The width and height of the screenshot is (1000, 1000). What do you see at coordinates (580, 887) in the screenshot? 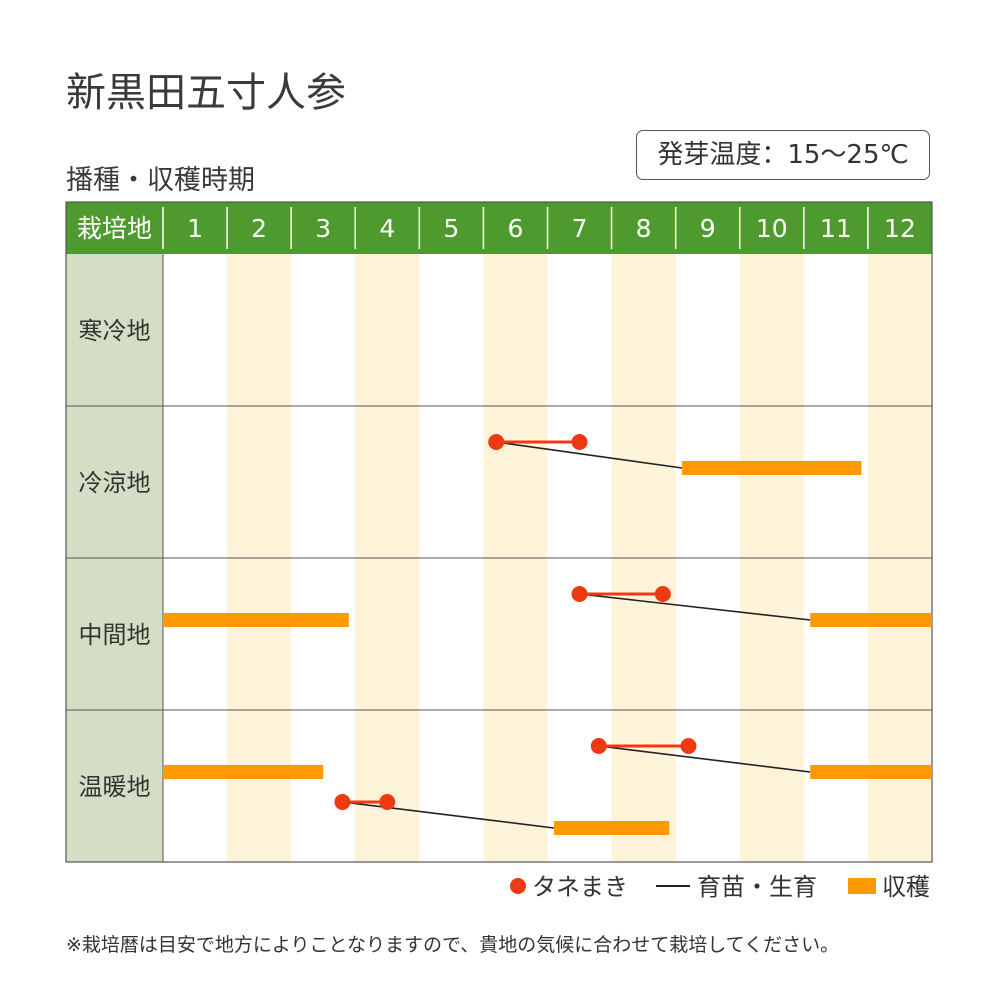
I see `legend-sowing-label: タネまき` at bounding box center [580, 887].